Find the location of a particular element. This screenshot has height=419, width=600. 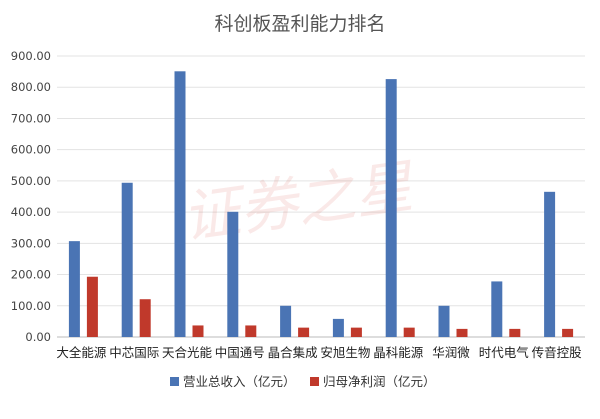

x-category-label: 大全能源 is located at coordinates (81, 352).